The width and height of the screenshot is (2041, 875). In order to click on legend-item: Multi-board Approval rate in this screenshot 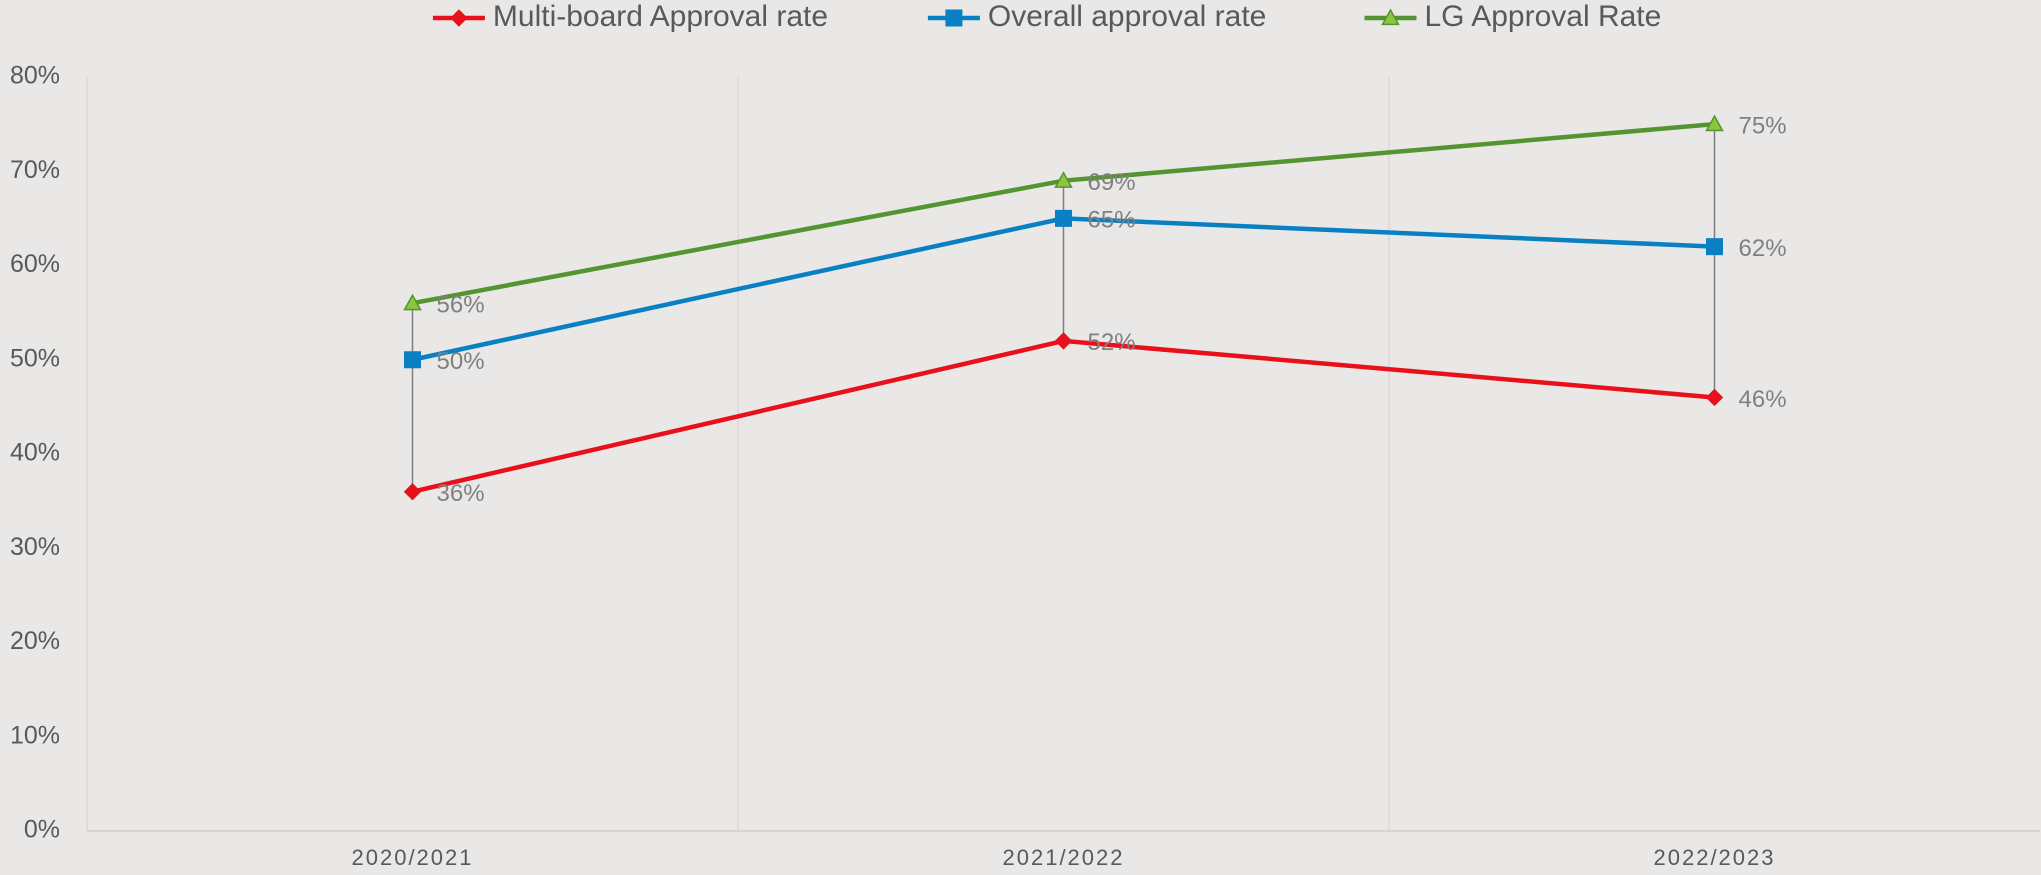, I will do `click(630, 16)`.